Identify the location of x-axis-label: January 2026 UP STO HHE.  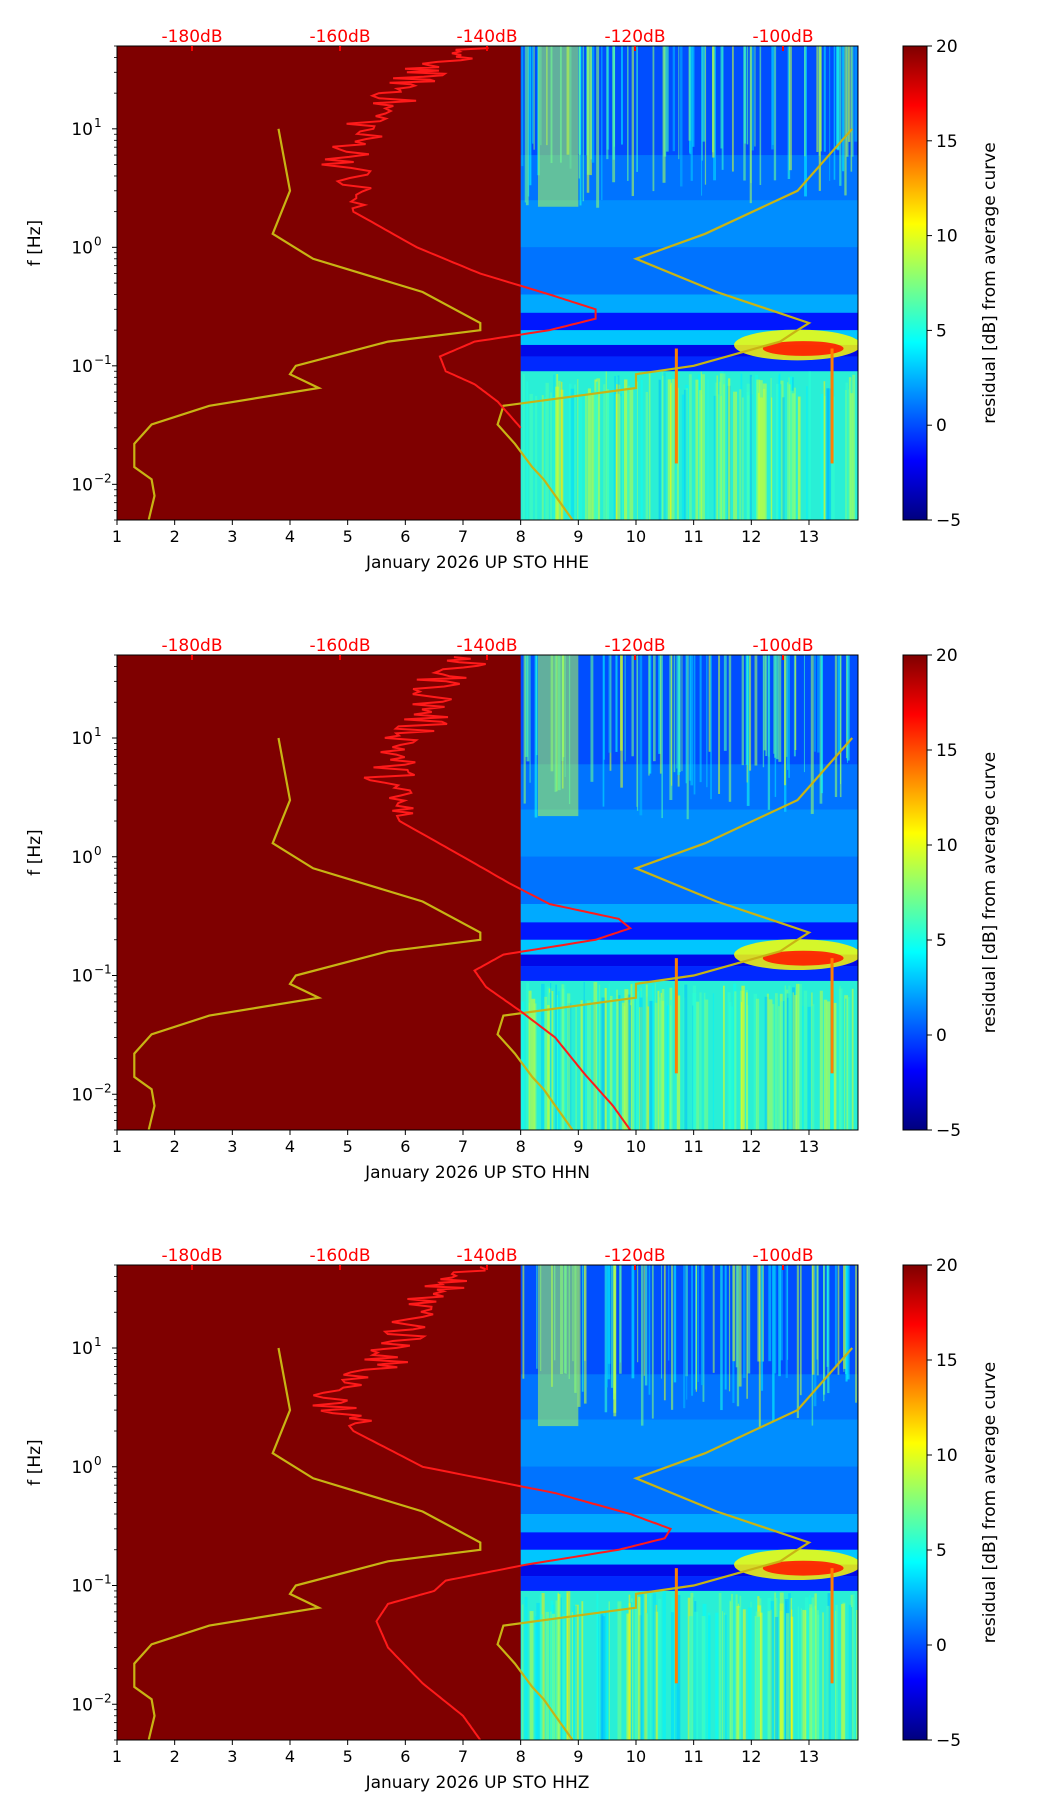
(477, 563).